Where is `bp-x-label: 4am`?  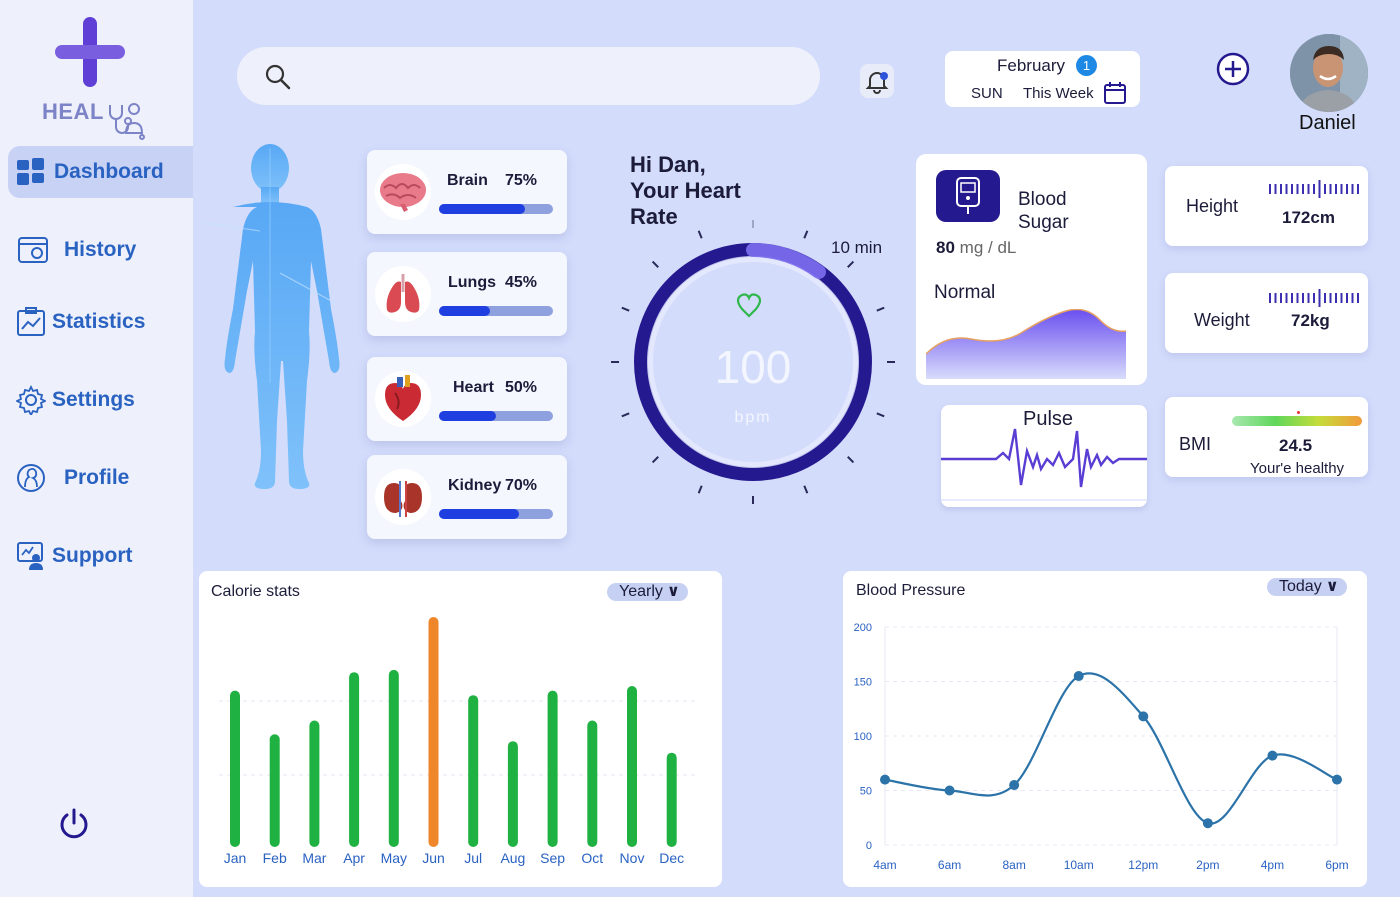 bp-x-label: 4am is located at coordinates (884, 865).